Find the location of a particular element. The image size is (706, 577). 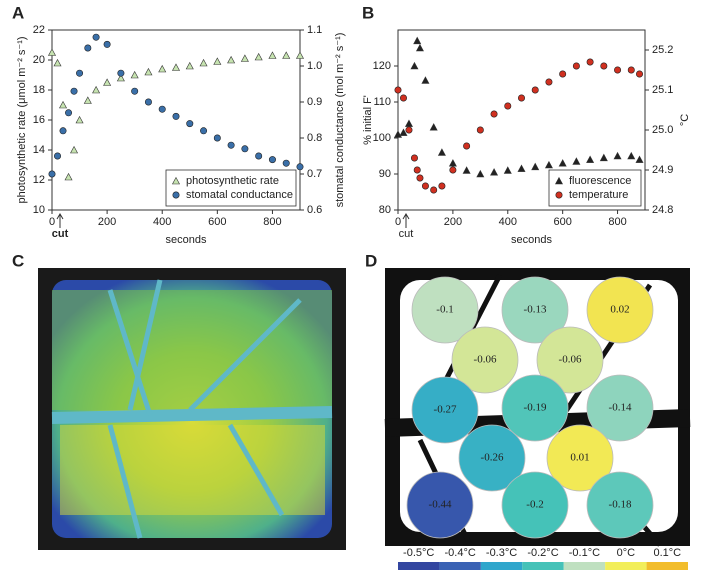

legend-label: temperature is located at coordinates (598, 195).